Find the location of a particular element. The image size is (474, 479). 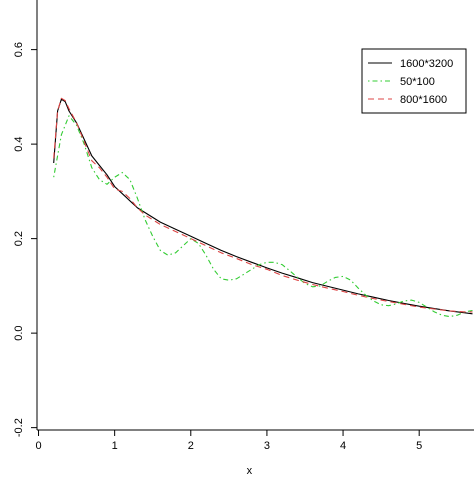

y-tick-label: 0.0 is located at coordinates (19, 332).